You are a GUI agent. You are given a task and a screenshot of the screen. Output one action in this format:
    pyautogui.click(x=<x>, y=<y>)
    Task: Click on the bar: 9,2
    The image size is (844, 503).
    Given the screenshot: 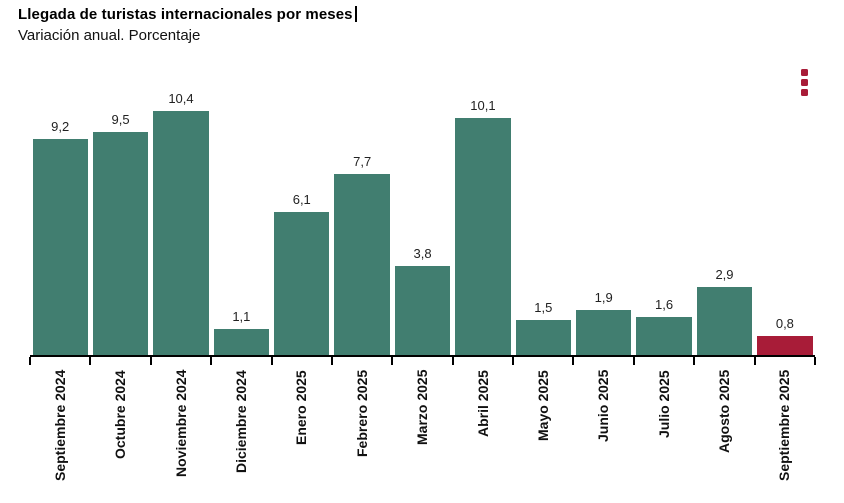 What is the action you would take?
    pyautogui.click(x=60, y=237)
    